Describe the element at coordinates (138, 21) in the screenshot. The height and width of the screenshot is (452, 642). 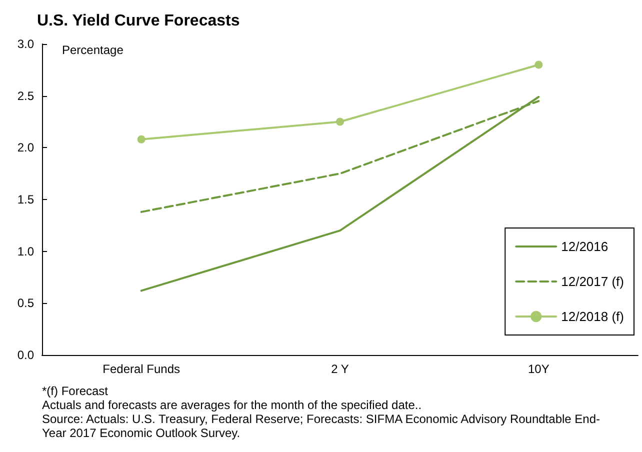
I see `chart-title: U.S. Yield Curve Forecasts` at that location.